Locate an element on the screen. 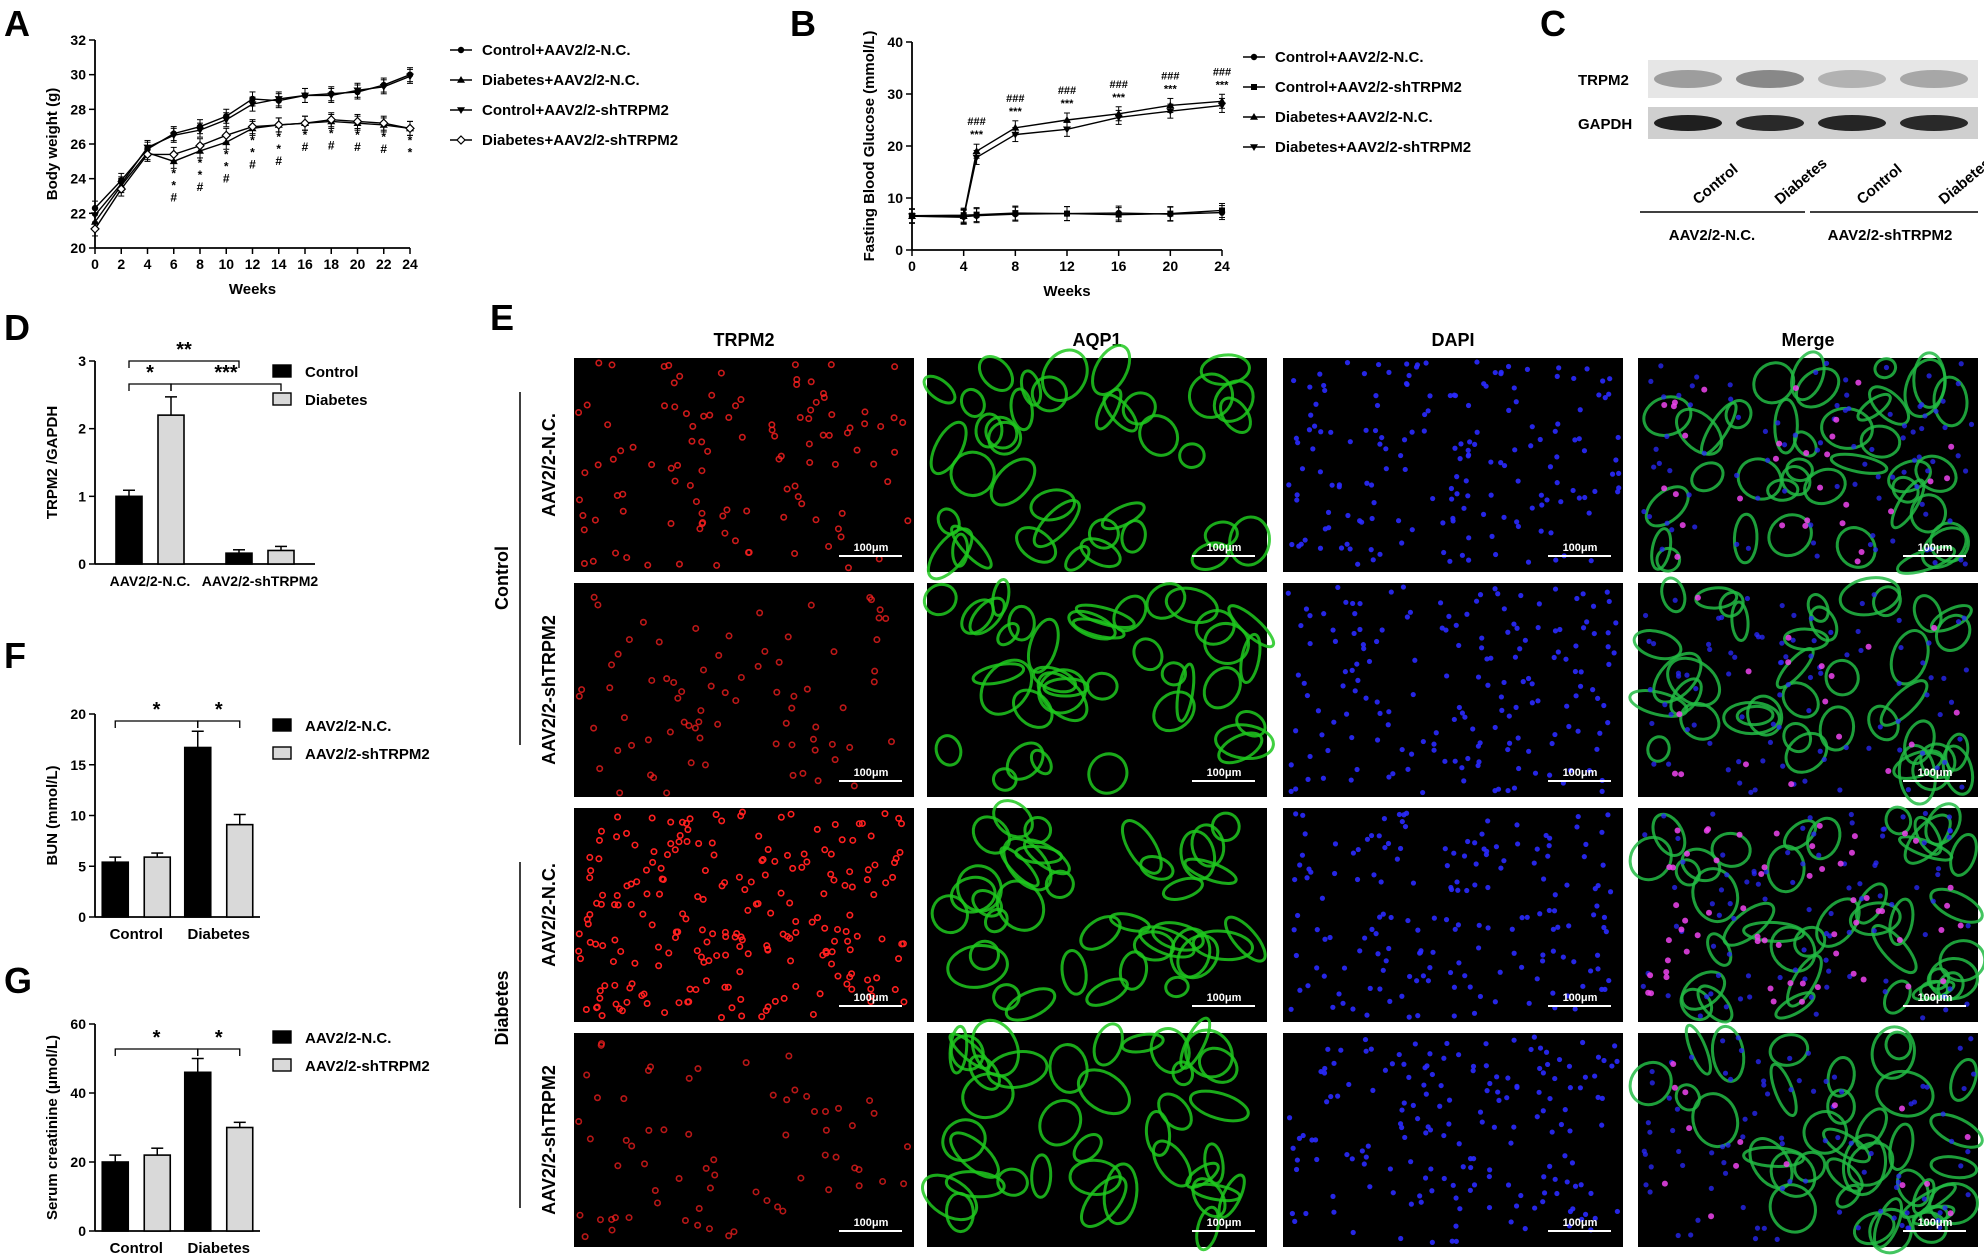 The width and height of the screenshot is (1984, 1257). image-column-title: TRPM2 is located at coordinates (743, 340).